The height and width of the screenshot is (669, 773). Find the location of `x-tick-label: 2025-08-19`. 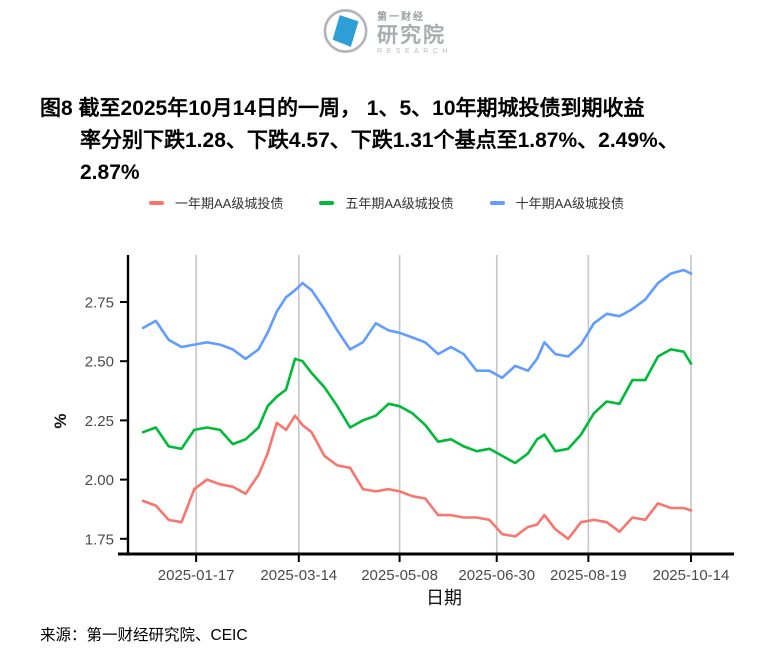

x-tick-label: 2025-08-19 is located at coordinates (588, 575).